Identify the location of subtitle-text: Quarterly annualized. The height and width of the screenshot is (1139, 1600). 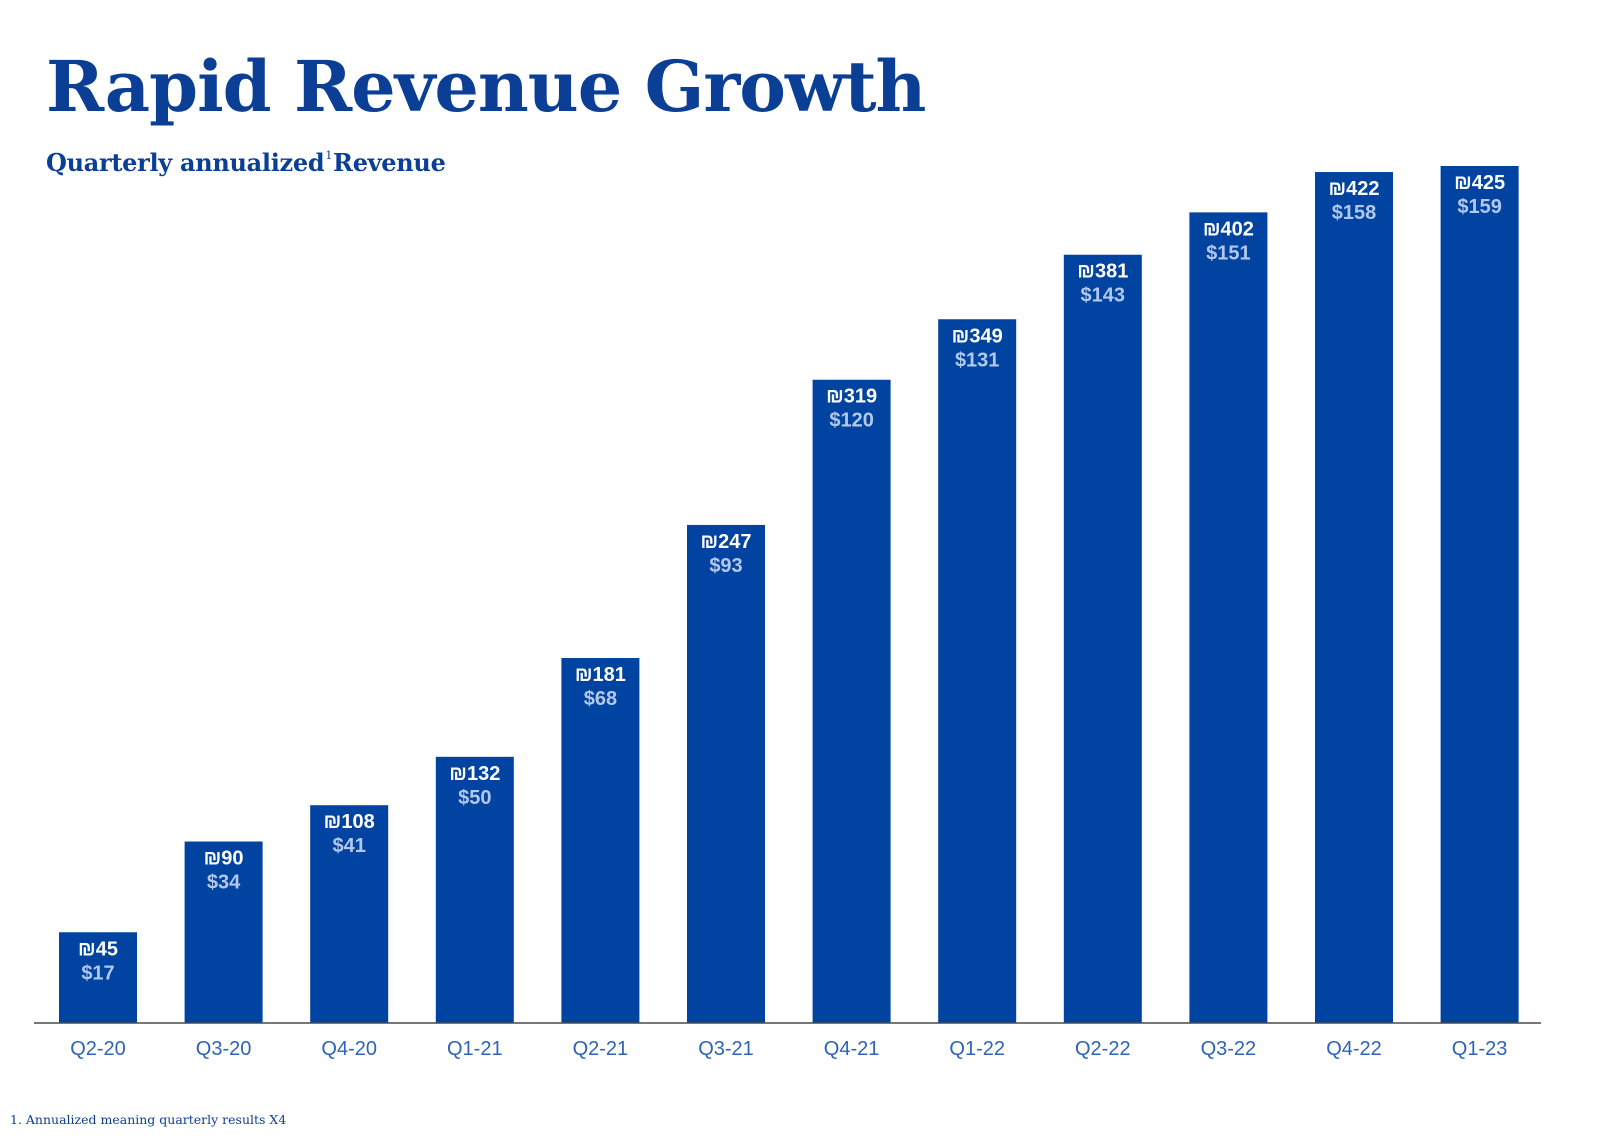
(185, 162).